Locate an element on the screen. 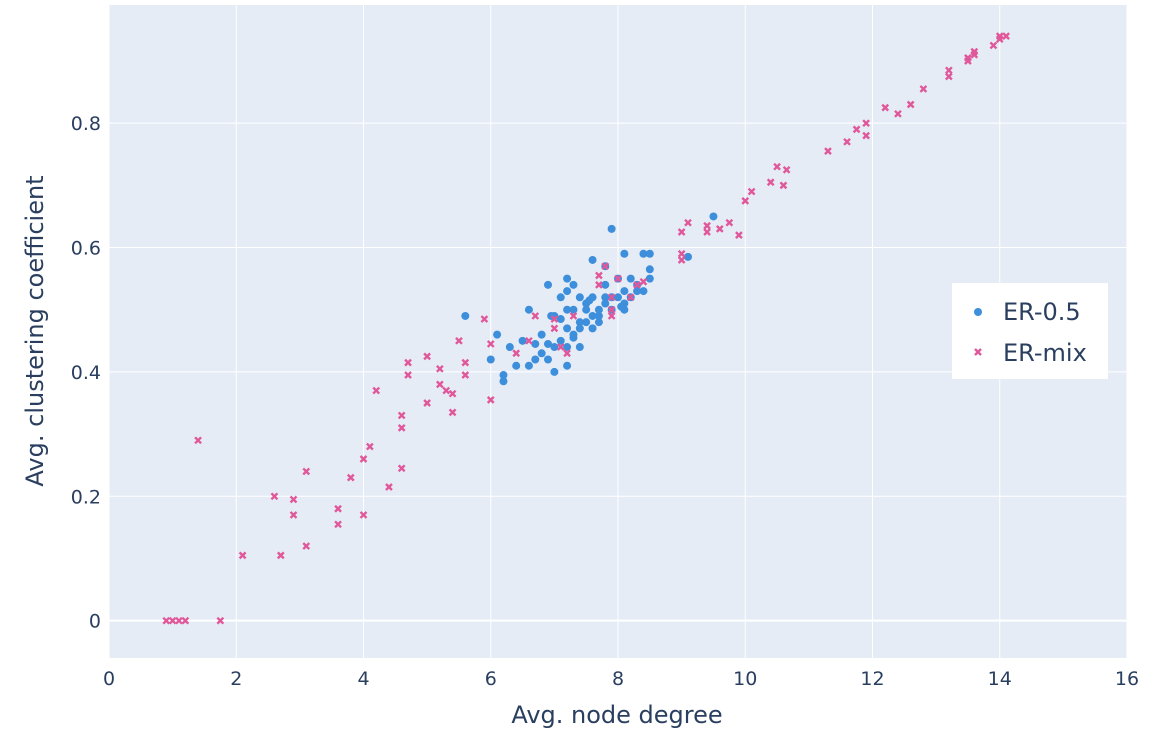 Image resolution: width=1165 pixels, height=731 pixels. legend-label-er-mix: ER-mix is located at coordinates (1045, 353).